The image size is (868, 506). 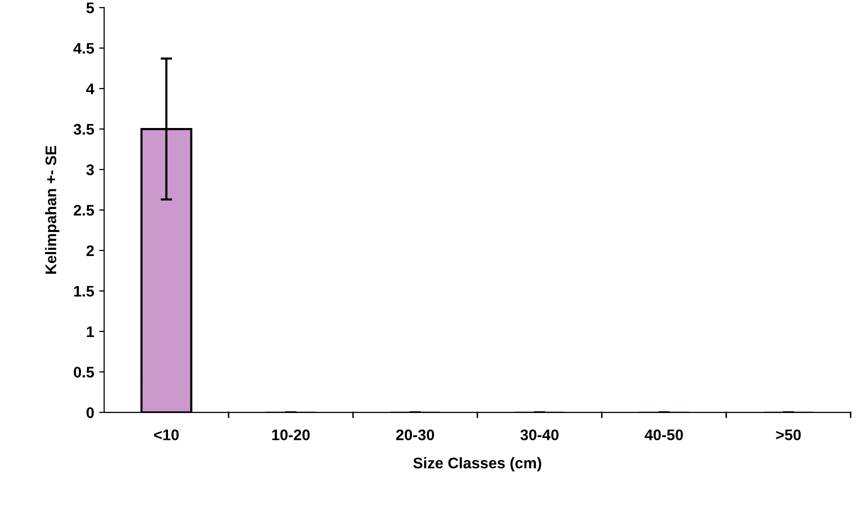 I want to click on y-tick-label: 1, so click(x=90, y=331).